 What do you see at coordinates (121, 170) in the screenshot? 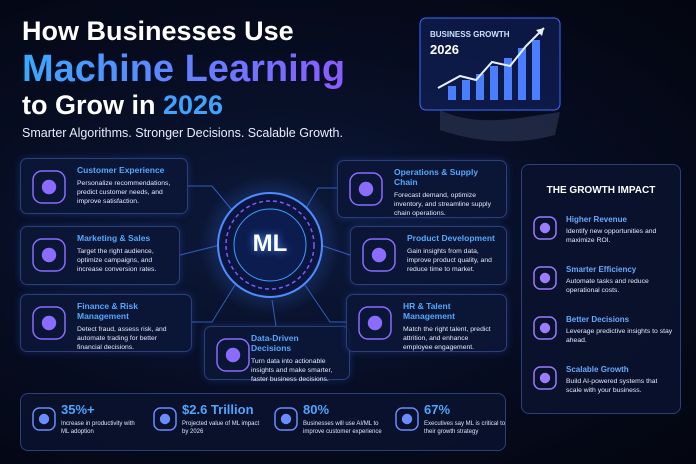
I see `card-title: Customer Experience` at bounding box center [121, 170].